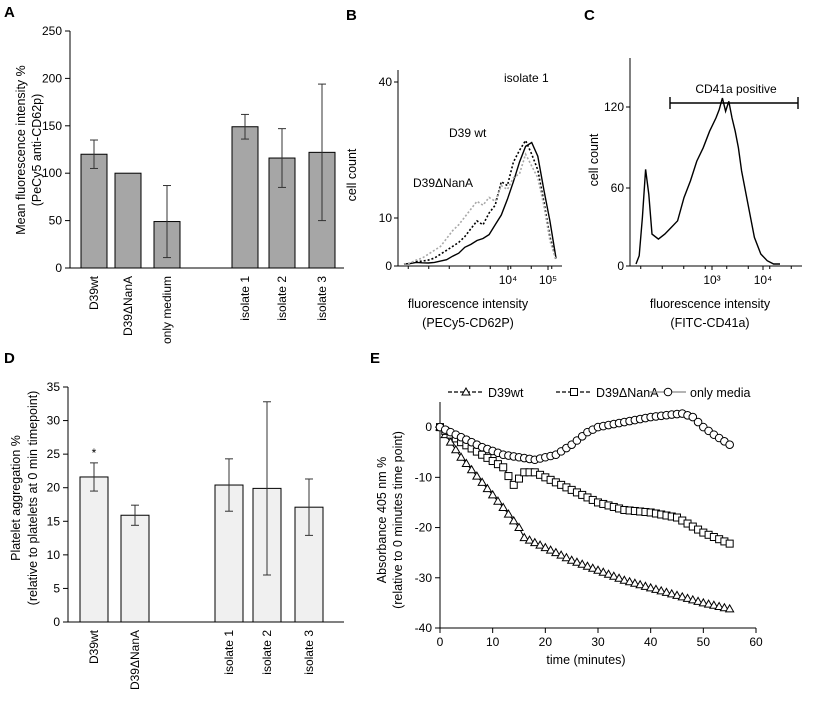  Describe the element at coordinates (707, 181) in the screenshot. I see `panel-c-series-line` at that location.